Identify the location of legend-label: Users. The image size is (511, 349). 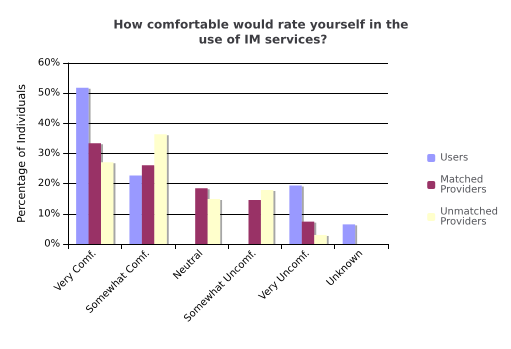
(454, 158).